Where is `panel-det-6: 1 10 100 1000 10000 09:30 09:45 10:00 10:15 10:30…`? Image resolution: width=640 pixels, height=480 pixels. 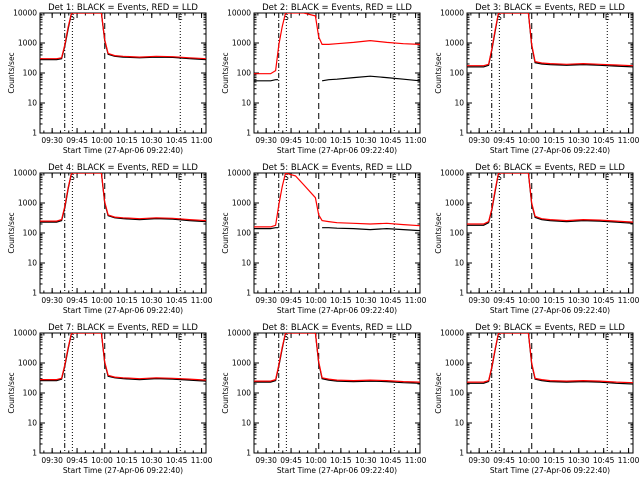
panel-det-6: 1 10 100 1000 10000 09:30 09:45 10:00 10:15 10:30… is located at coordinates (537, 239).